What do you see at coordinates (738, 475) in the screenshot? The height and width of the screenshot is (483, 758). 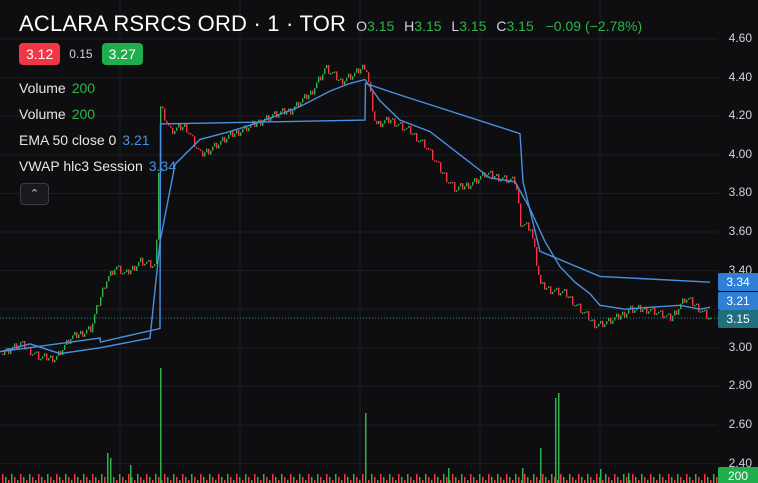 I see `volume-price-label: 200` at bounding box center [738, 475].